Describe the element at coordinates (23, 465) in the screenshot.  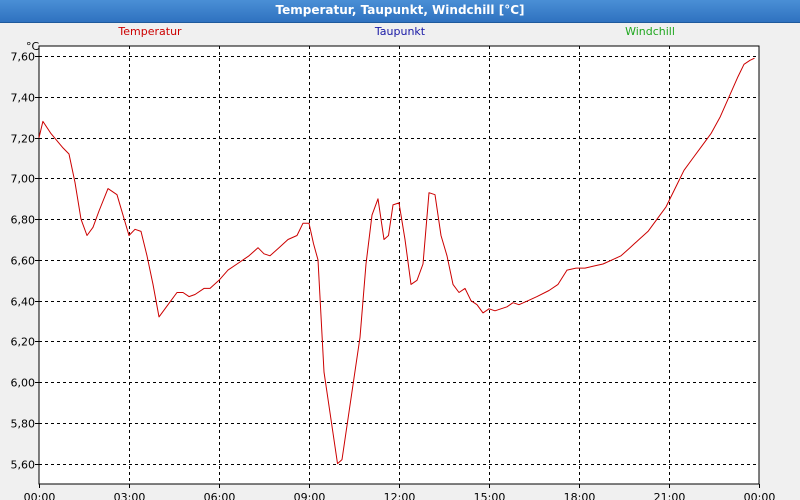
I see `y-tick-label: 5,60` at that location.